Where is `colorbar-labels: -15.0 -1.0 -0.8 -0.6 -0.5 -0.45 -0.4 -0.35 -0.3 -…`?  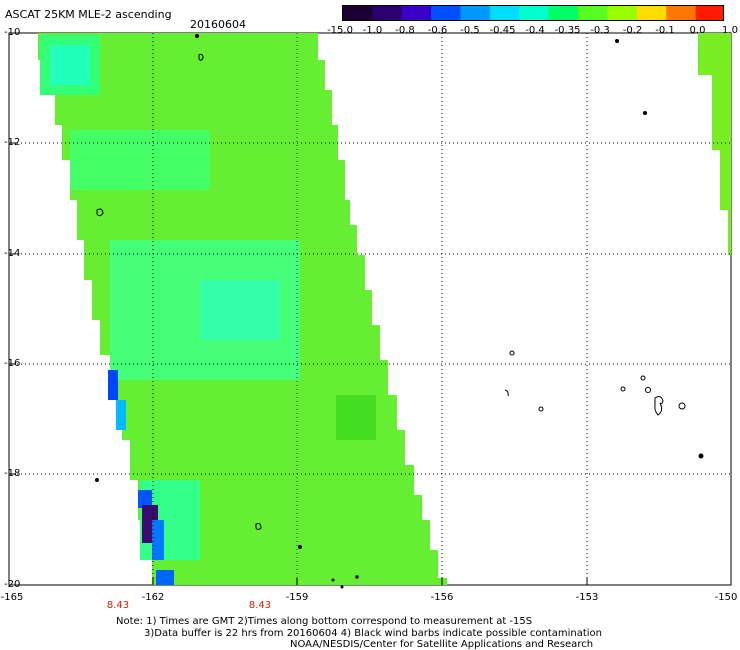 colorbar-labels: -15.0 -1.0 -0.8 -0.6 -0.5 -0.45 -0.4 -0.35 -0.3 -… is located at coordinates (532, 31).